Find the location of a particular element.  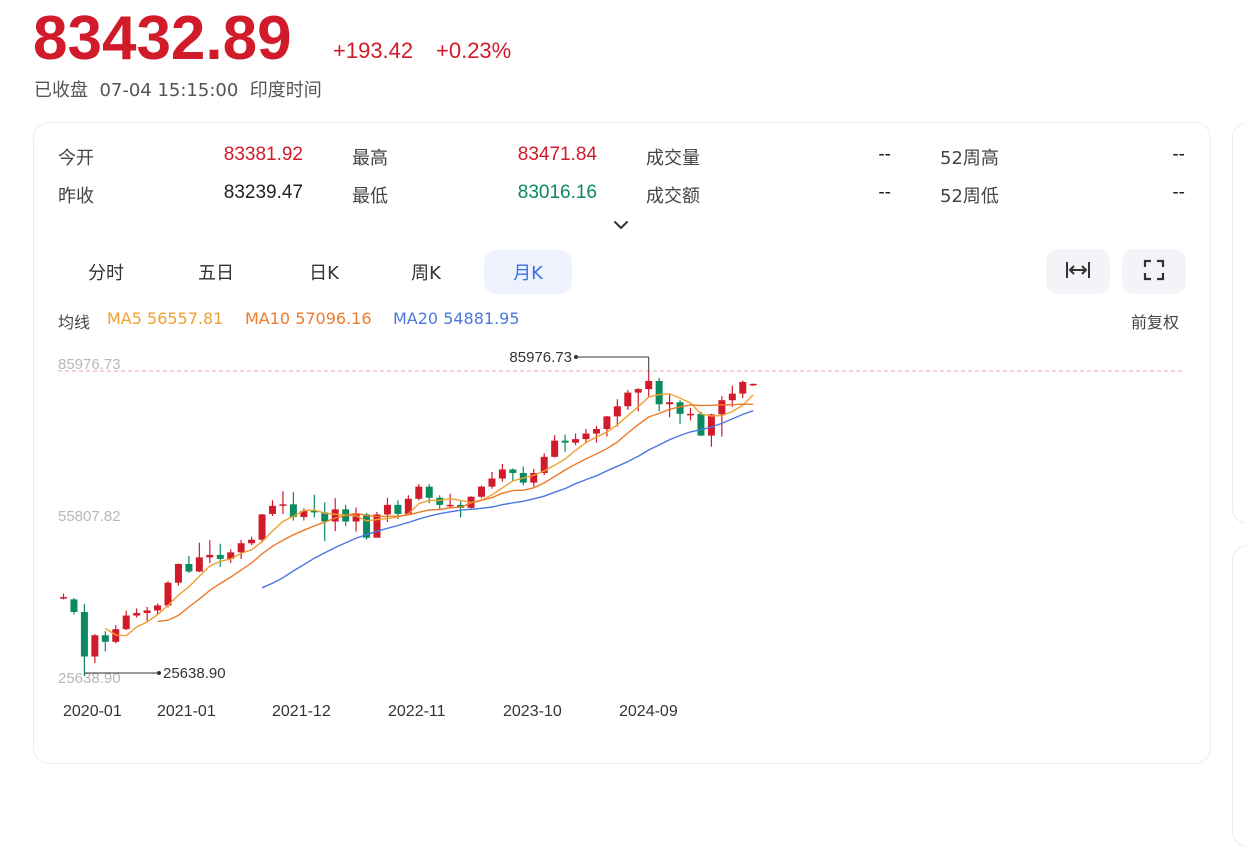

x-tick-label: 2021-12 is located at coordinates (301, 711).